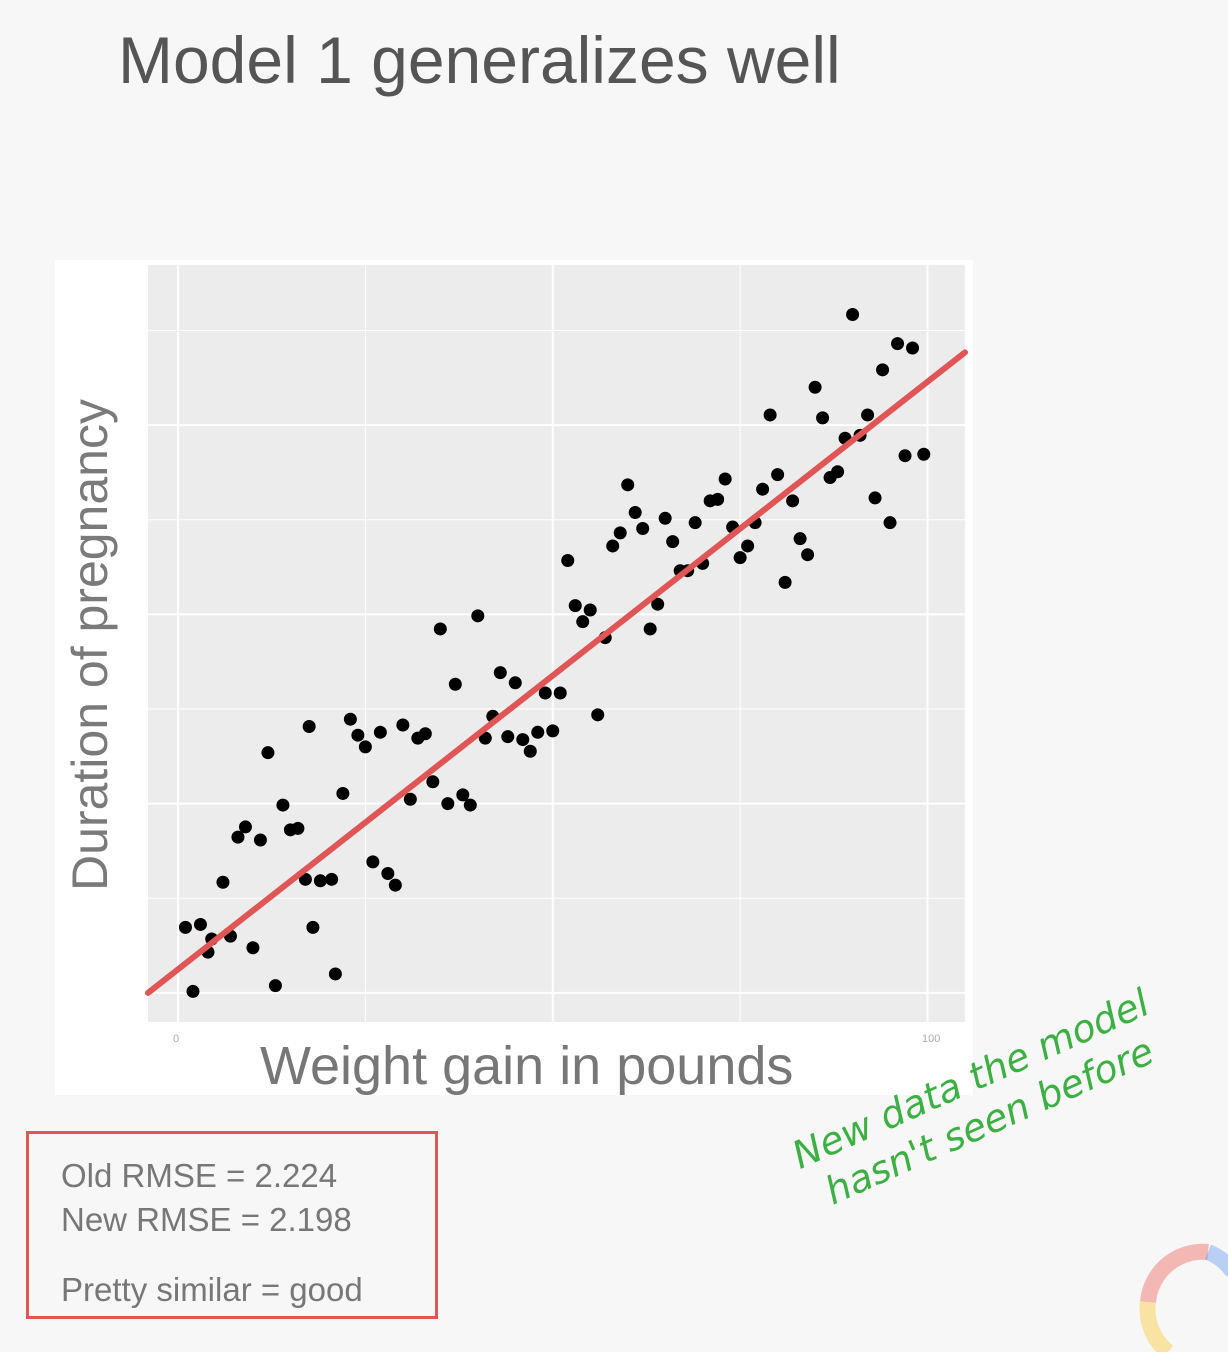 Image resolution: width=1228 pixels, height=1352 pixels. I want to click on x-tick-label-min: 0, so click(176, 1039).